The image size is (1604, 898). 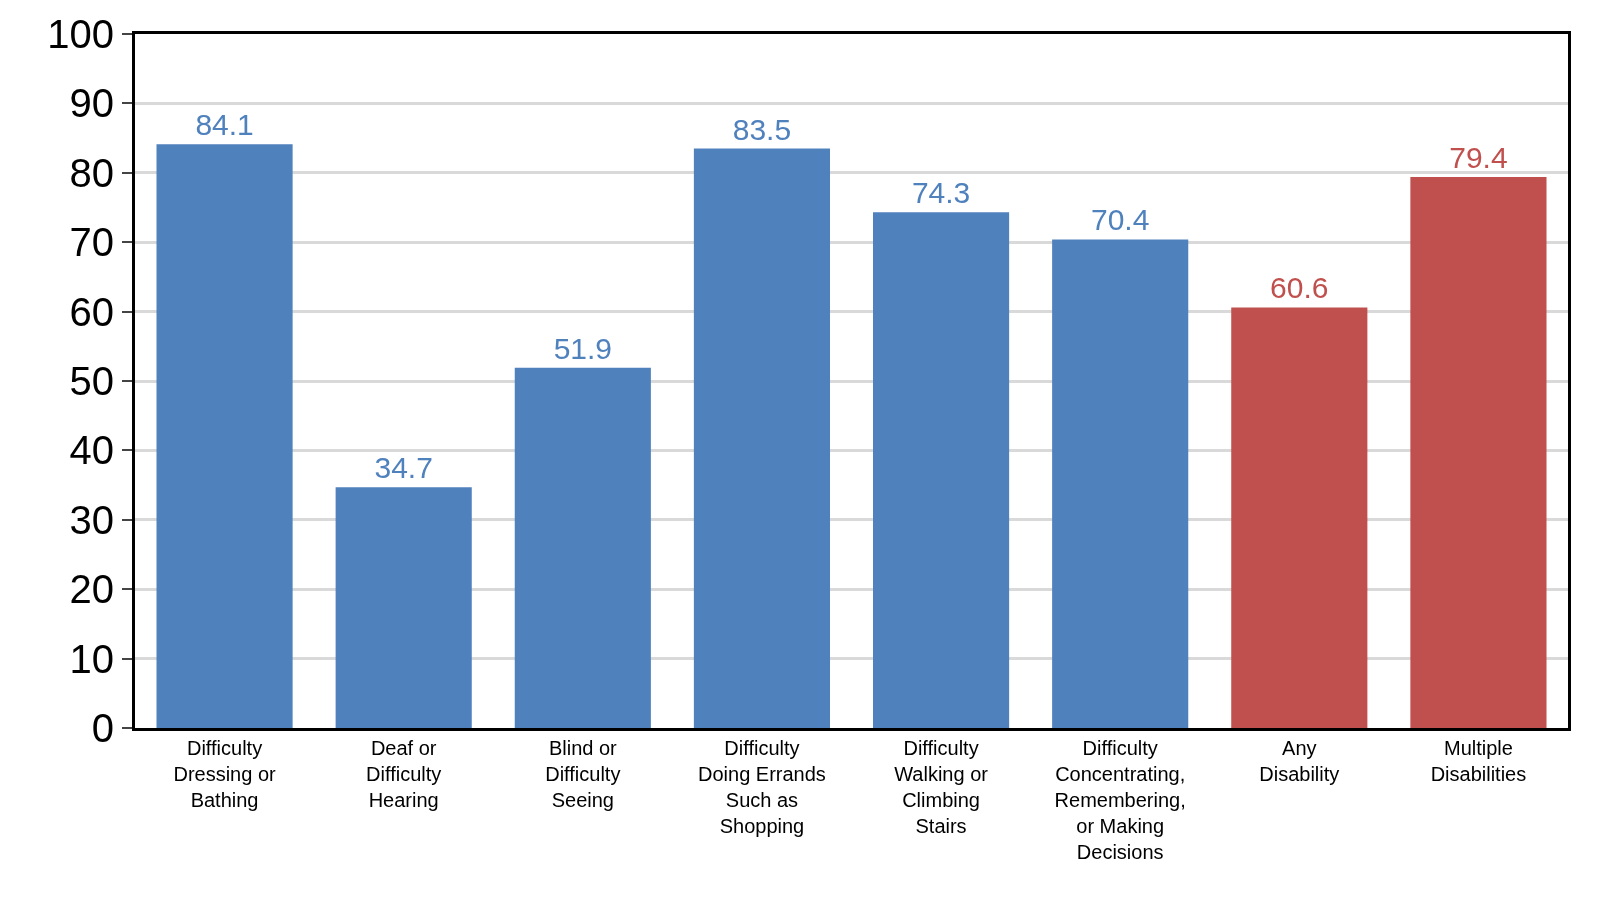 I want to click on x-tick-label: Difficulty Walking or Climbing Stairs, so click(x=941, y=787).